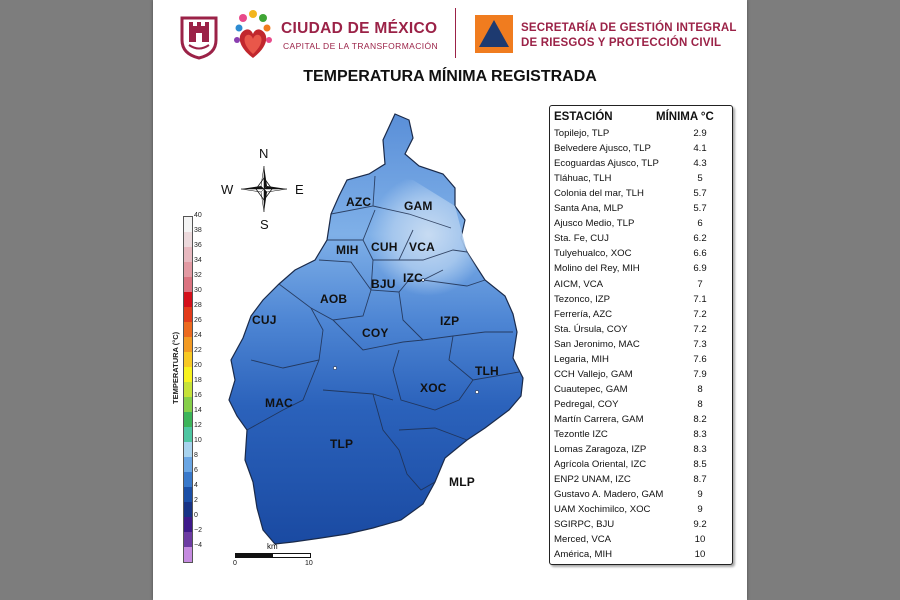  What do you see at coordinates (593, 254) in the screenshot?
I see `station-name: Tulyehualco, XOC` at bounding box center [593, 254].